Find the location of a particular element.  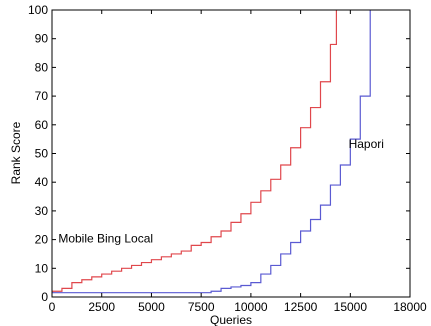

x-tick-label: 5000 is located at coordinates (151, 307).